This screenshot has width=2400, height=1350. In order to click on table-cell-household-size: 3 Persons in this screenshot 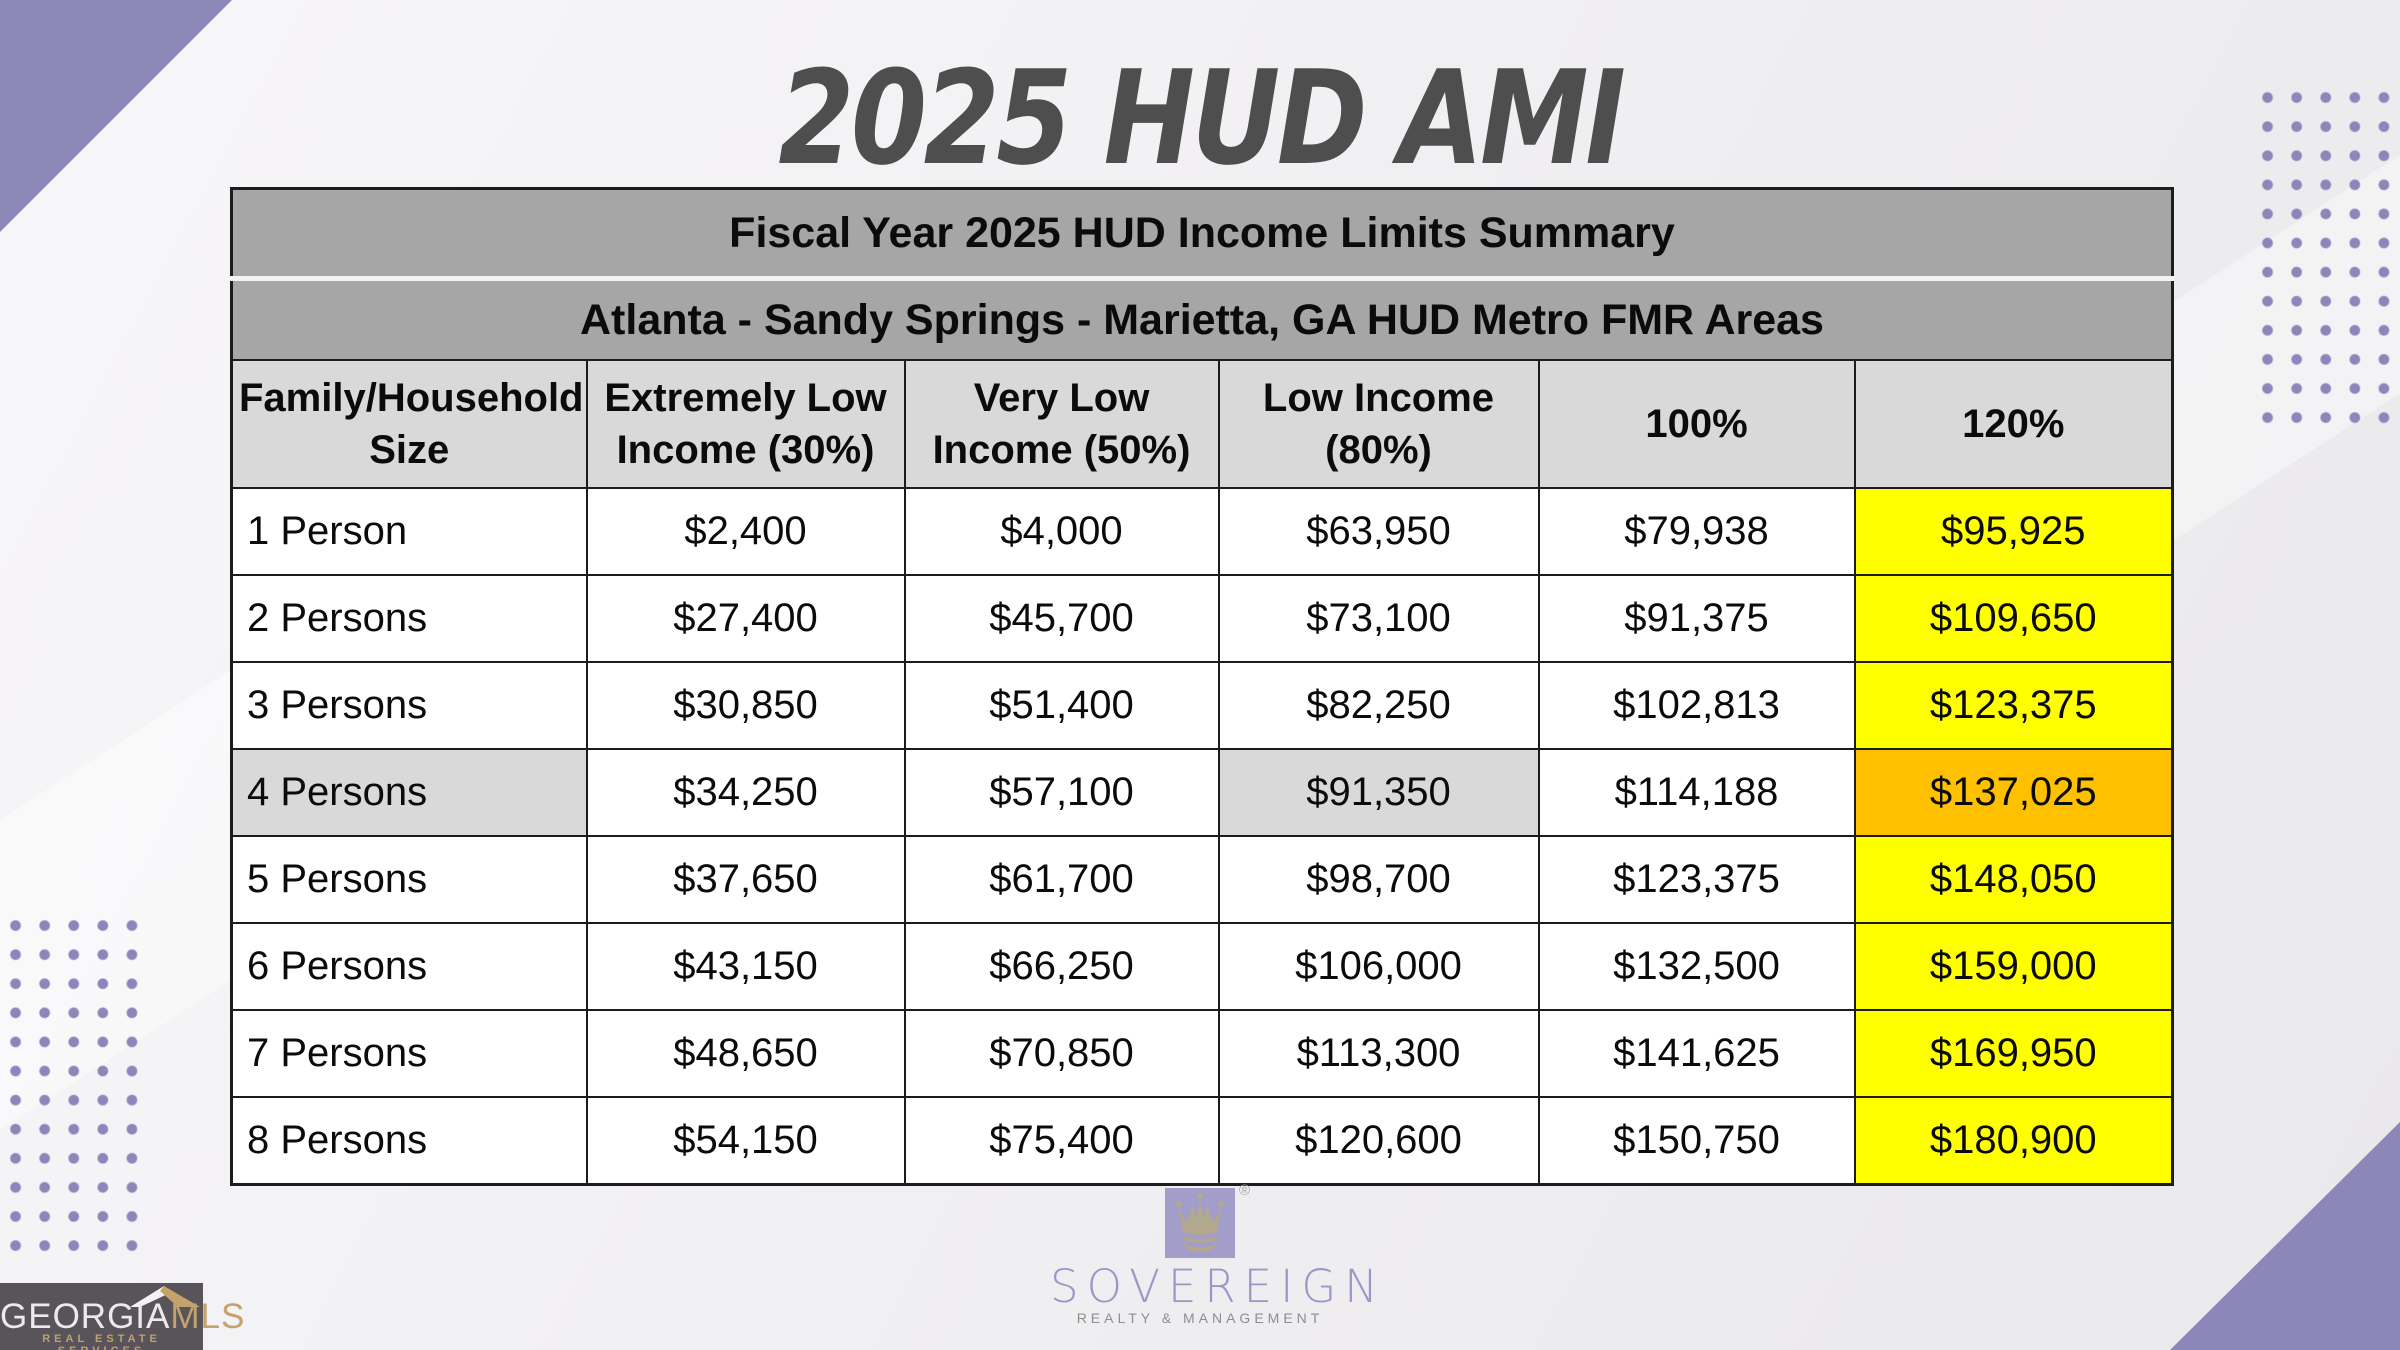, I will do `click(409, 705)`.